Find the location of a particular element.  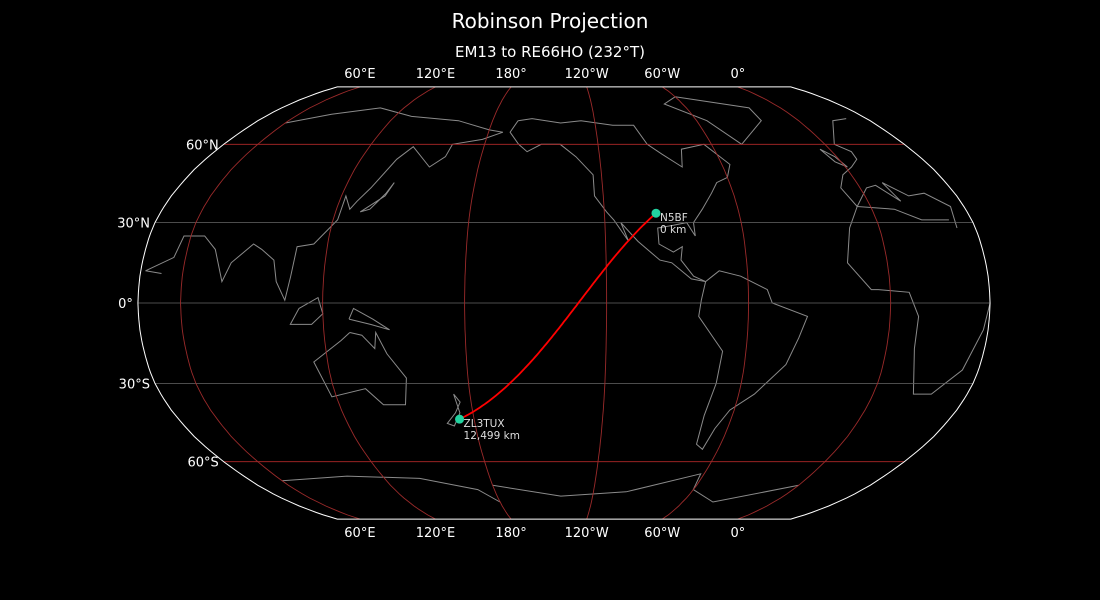

lat-tick-label: 60°N is located at coordinates (202, 145).